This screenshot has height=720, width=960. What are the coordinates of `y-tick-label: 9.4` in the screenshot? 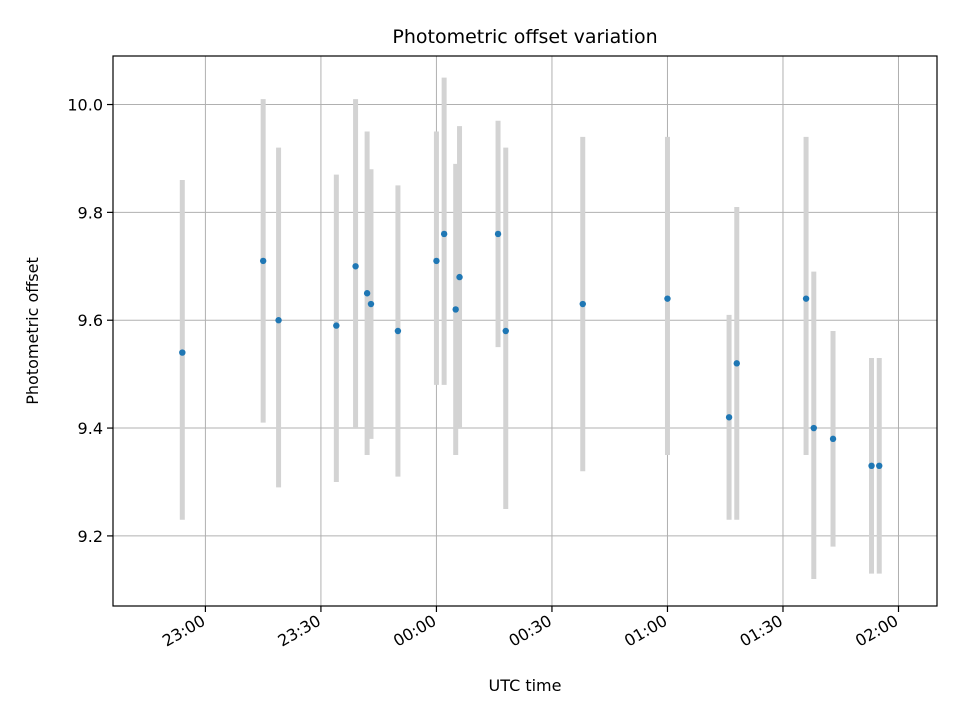 It's located at (90, 428).